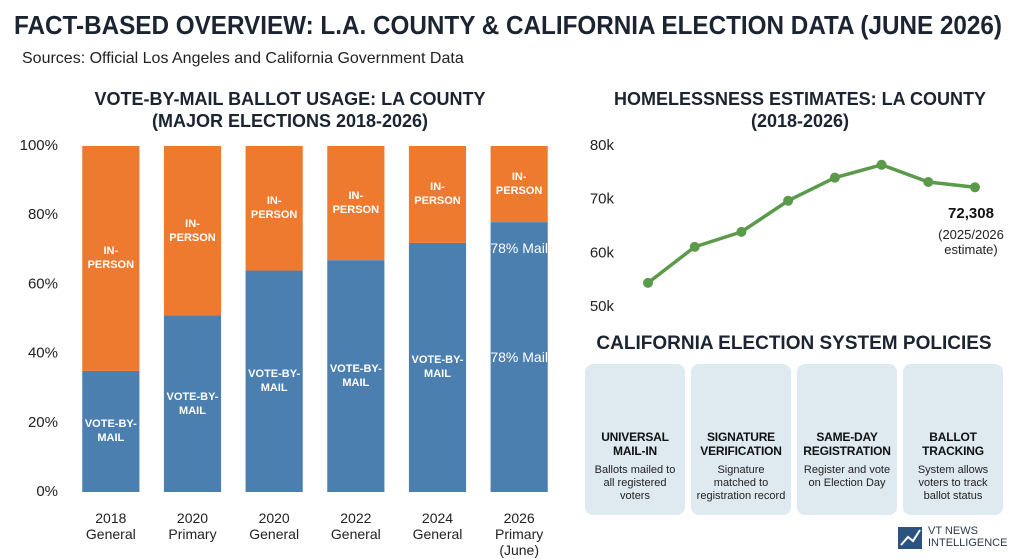 The height and width of the screenshot is (559, 1024). I want to click on y-tick-label: 60%, so click(43, 283).